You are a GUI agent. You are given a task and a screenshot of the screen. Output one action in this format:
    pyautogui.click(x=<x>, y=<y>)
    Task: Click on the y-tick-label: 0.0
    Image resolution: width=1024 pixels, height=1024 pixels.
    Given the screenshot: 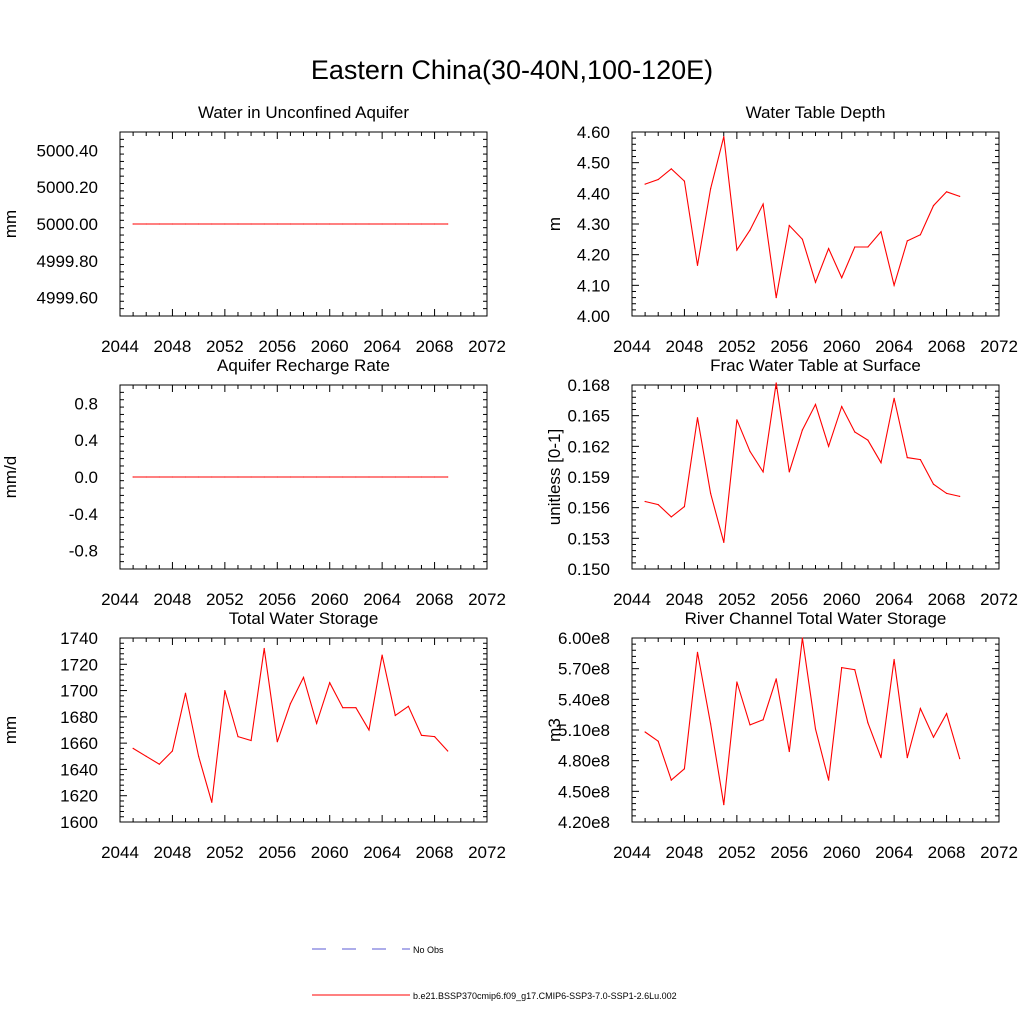 What is the action you would take?
    pyautogui.click(x=86, y=477)
    